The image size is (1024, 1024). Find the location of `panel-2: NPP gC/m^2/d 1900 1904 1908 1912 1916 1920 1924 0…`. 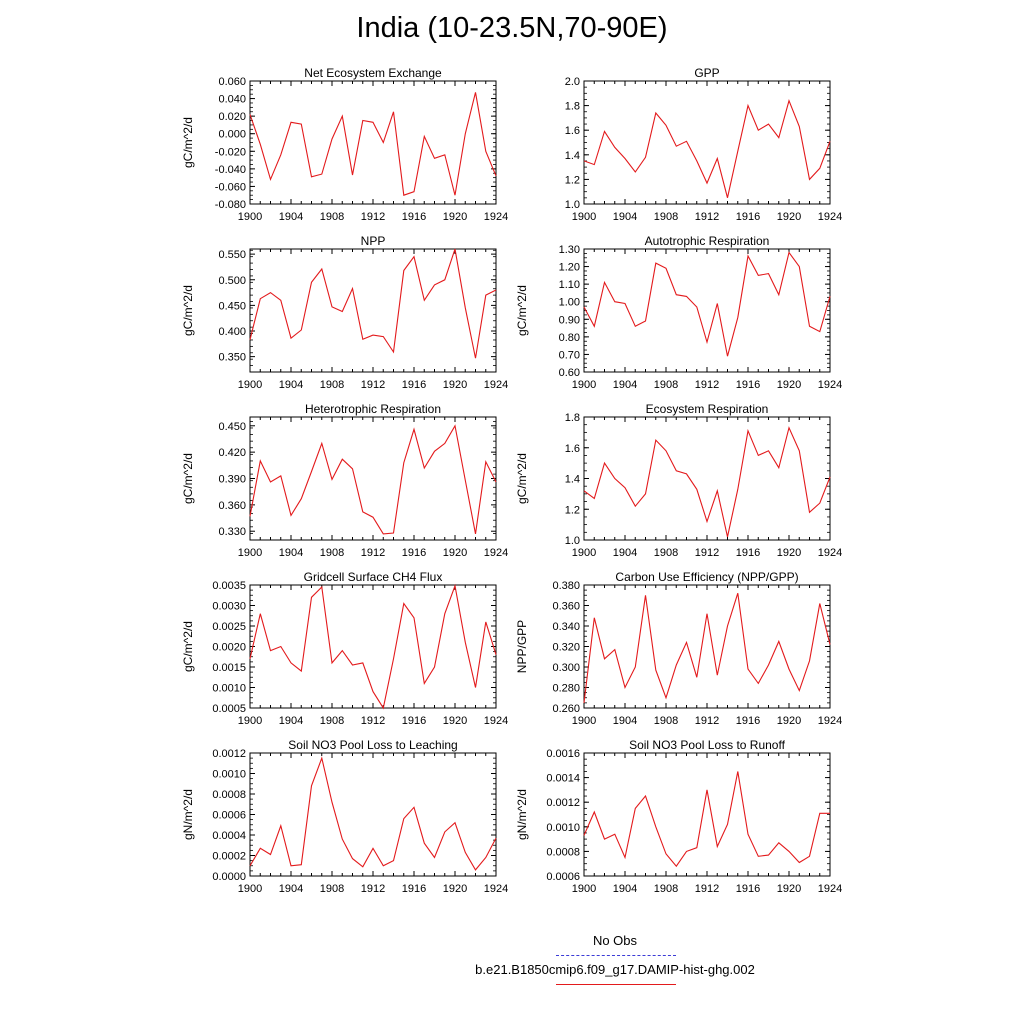

panel-2: NPP gC/m^2/d 1900 1904 1908 1912 1916 1920 1924 0… is located at coordinates (344, 312).